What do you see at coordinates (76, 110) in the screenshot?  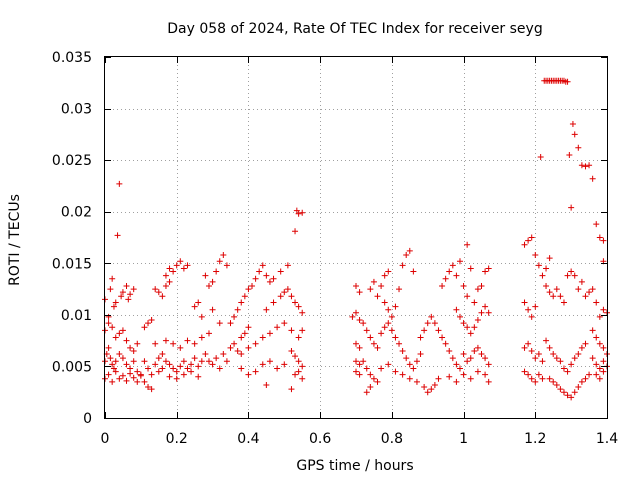 I see `y-tick-label: 0.03` at bounding box center [76, 110].